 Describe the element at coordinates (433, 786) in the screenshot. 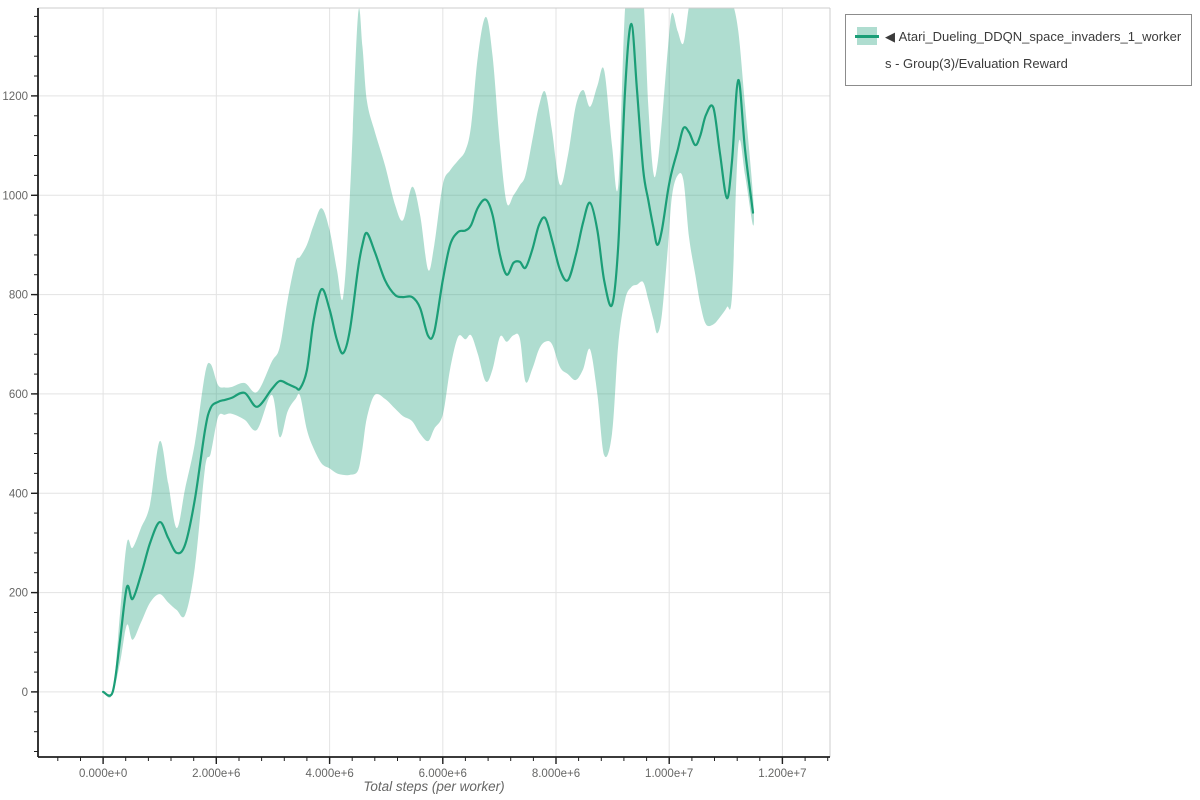

I see `x-axis-title: Total steps (per worker)` at that location.